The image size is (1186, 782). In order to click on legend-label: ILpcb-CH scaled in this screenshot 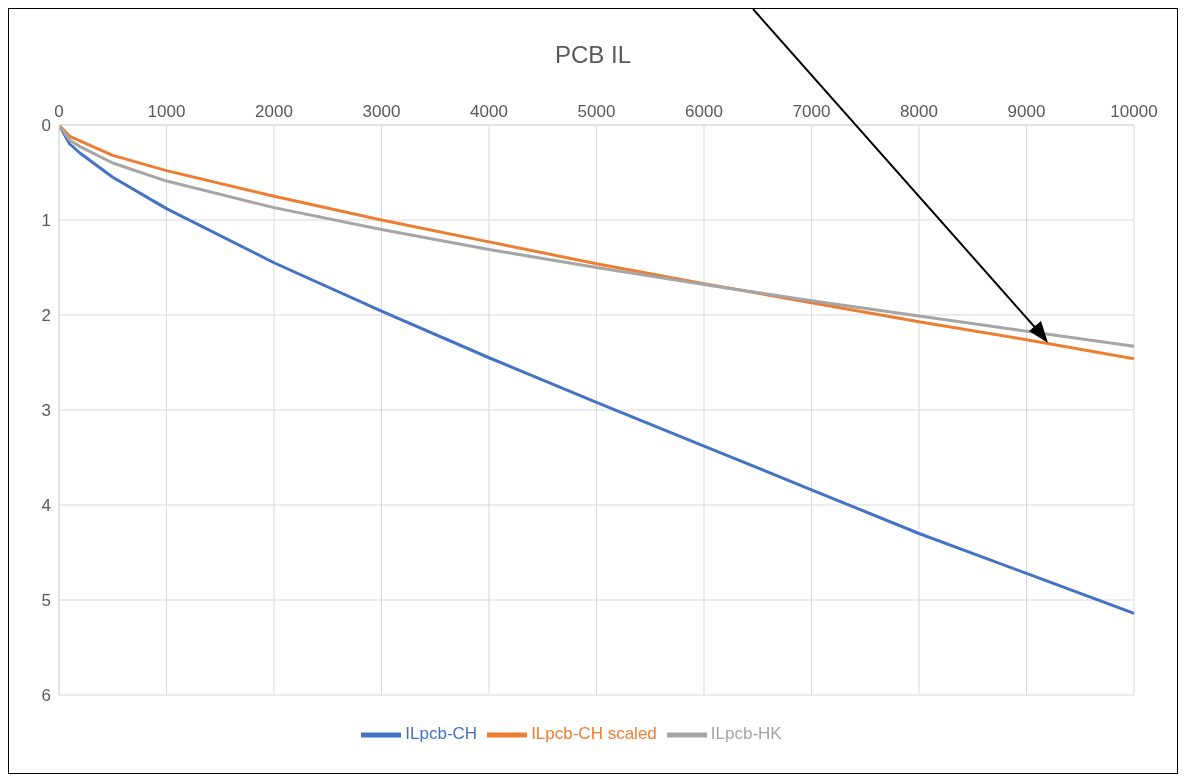, I will do `click(594, 734)`.